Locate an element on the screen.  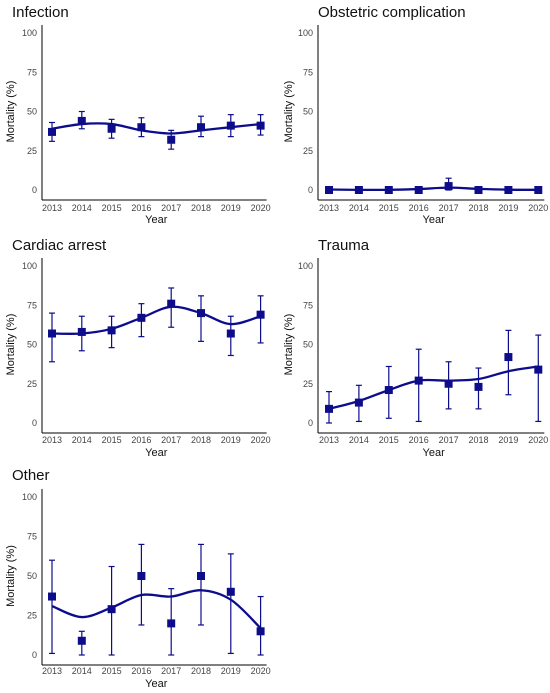
panel-title: Other is located at coordinates (31, 475).